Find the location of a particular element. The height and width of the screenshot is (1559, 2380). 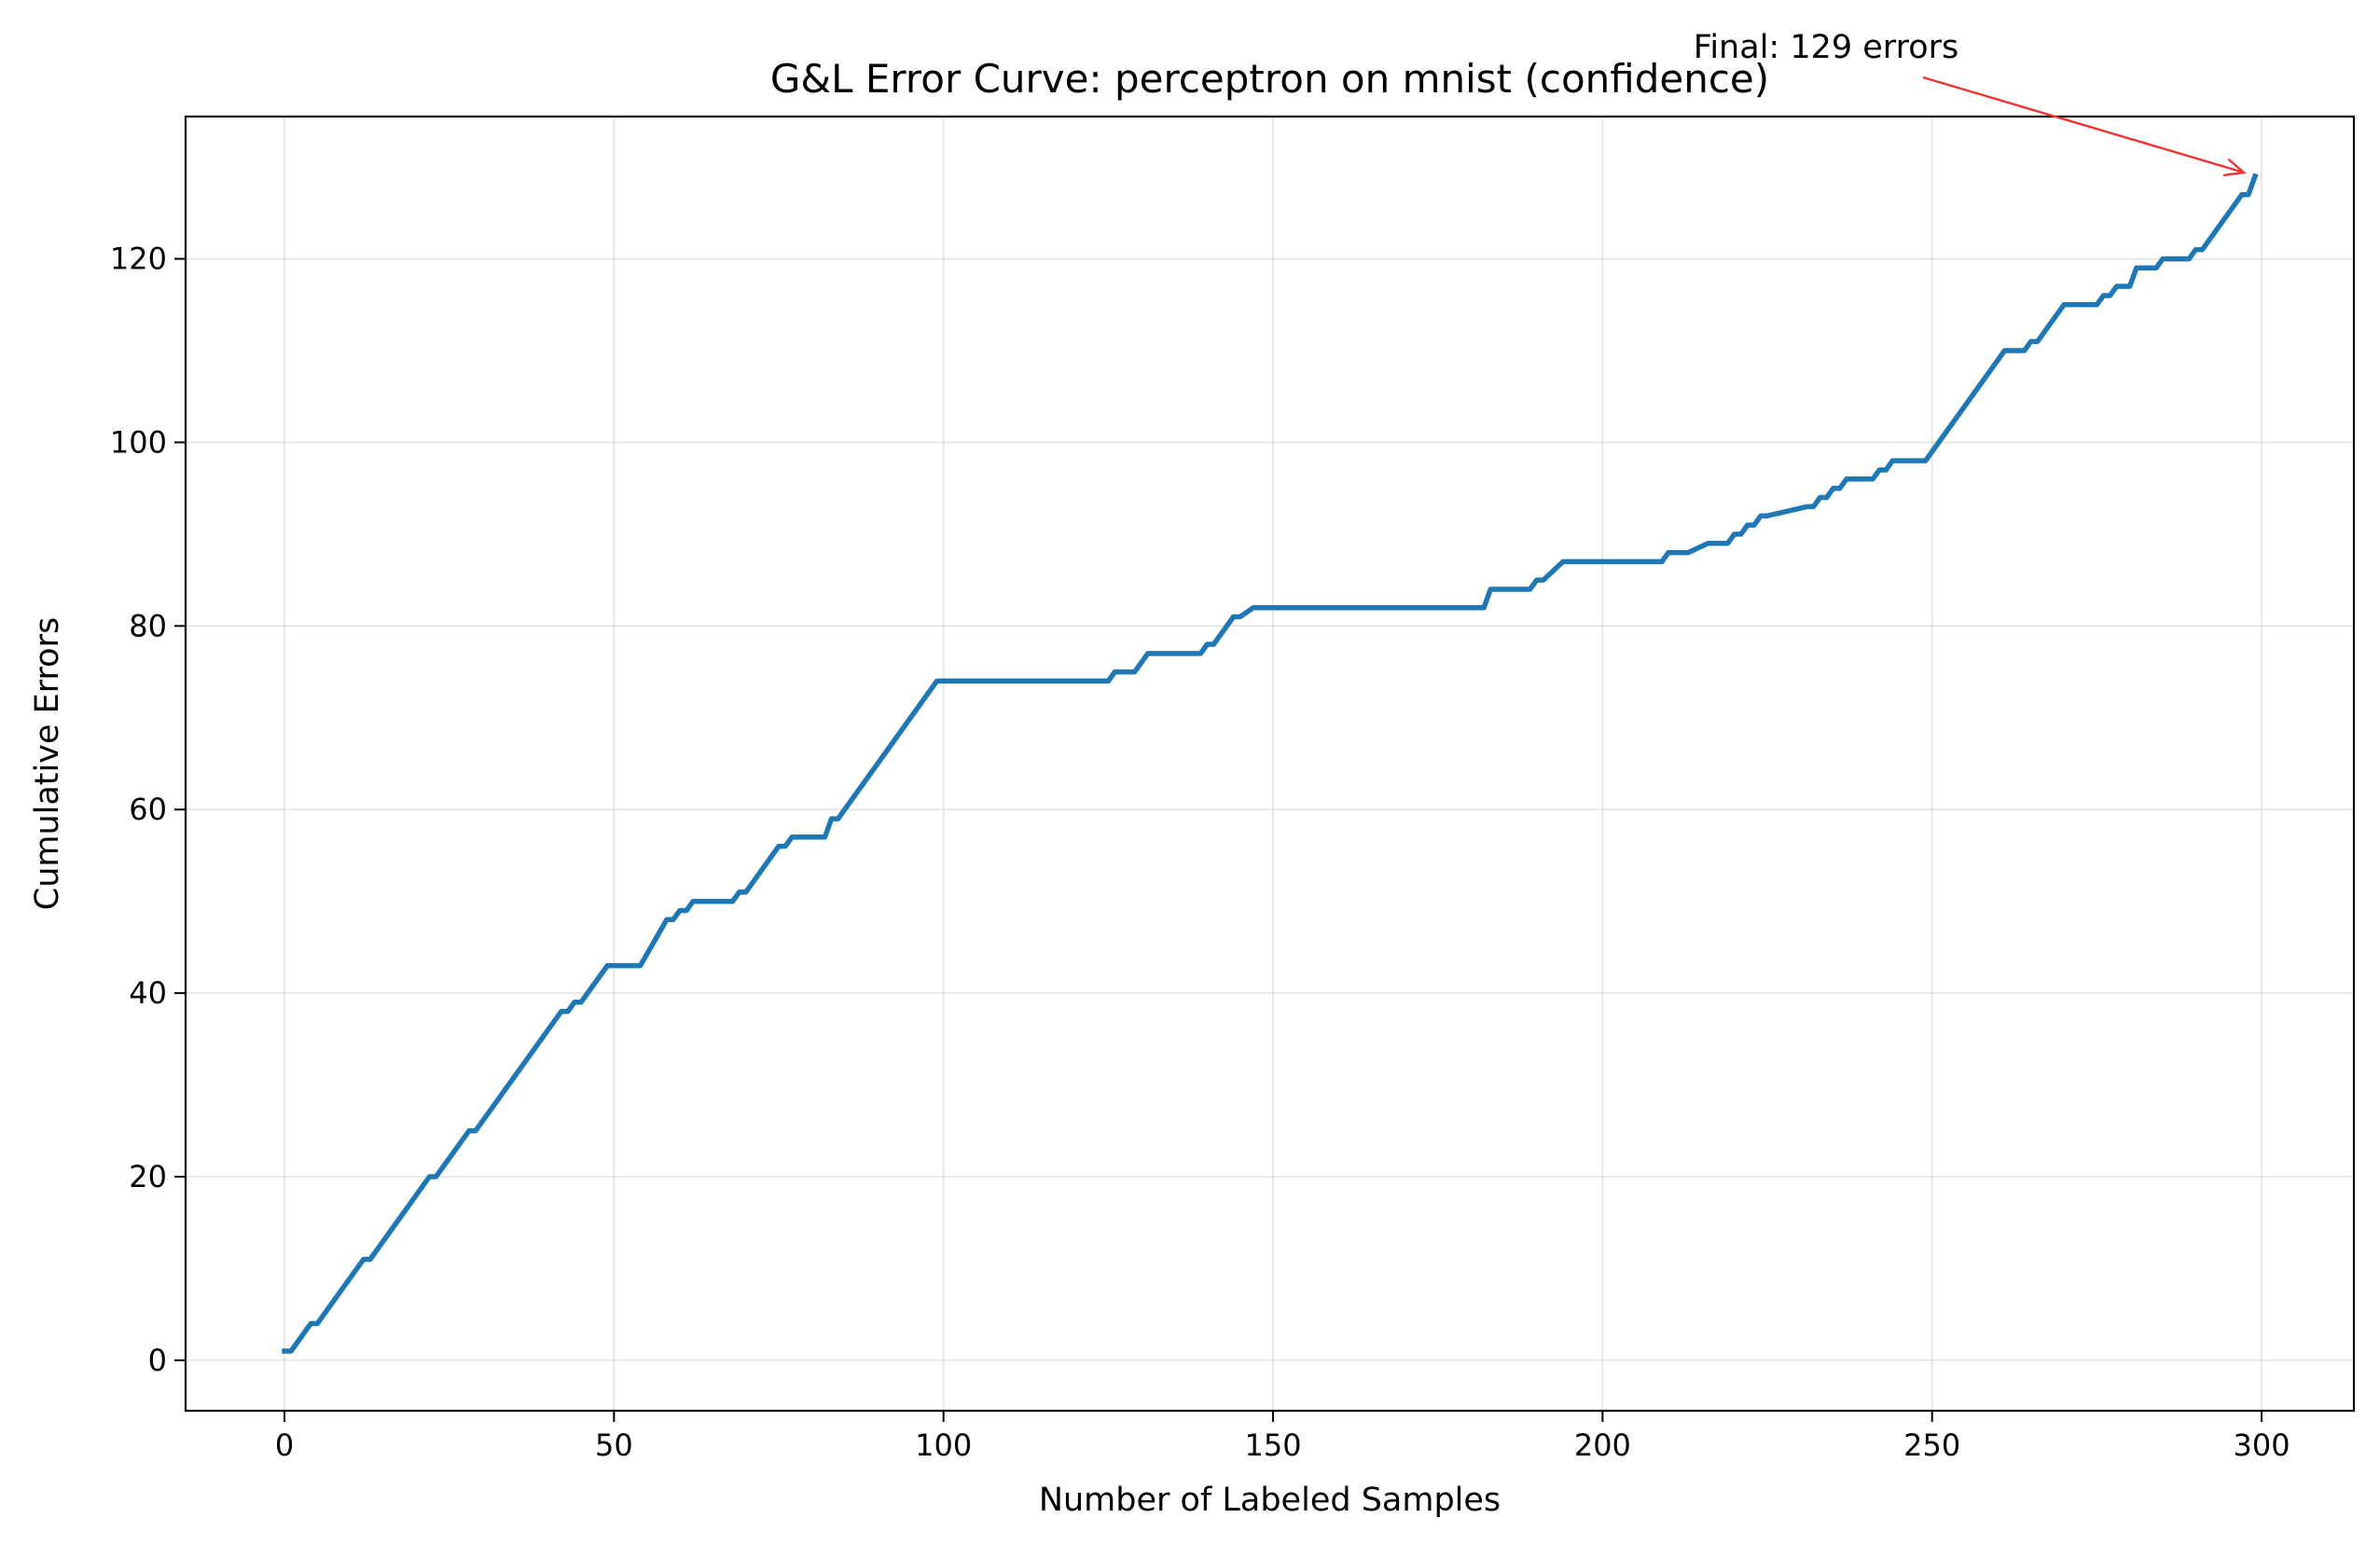

annotation-arrowhead is located at coordinates (2235, 167).